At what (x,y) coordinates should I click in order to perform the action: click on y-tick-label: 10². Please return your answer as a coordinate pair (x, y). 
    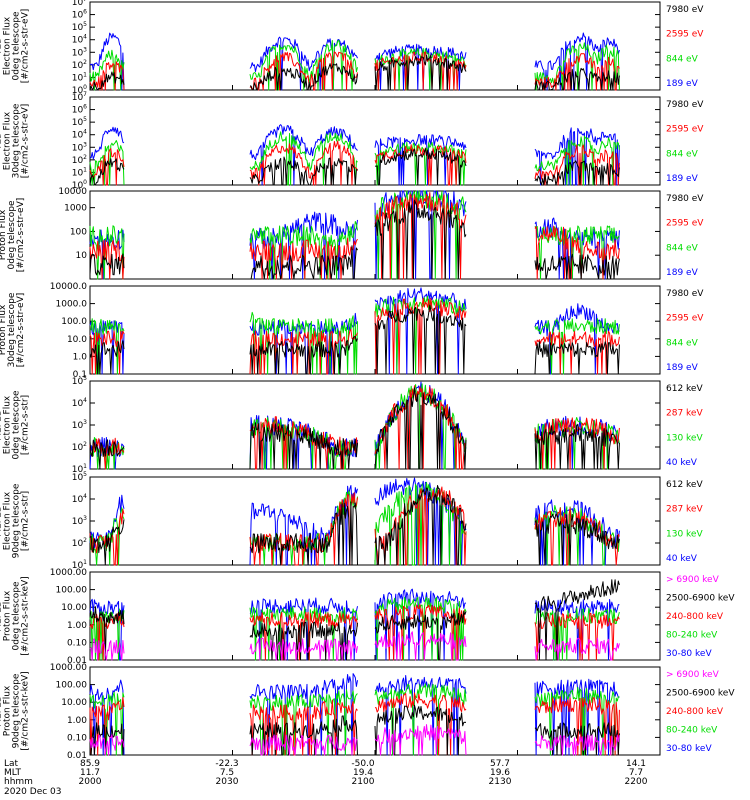
    Looking at the image, I should click on (79, 160).